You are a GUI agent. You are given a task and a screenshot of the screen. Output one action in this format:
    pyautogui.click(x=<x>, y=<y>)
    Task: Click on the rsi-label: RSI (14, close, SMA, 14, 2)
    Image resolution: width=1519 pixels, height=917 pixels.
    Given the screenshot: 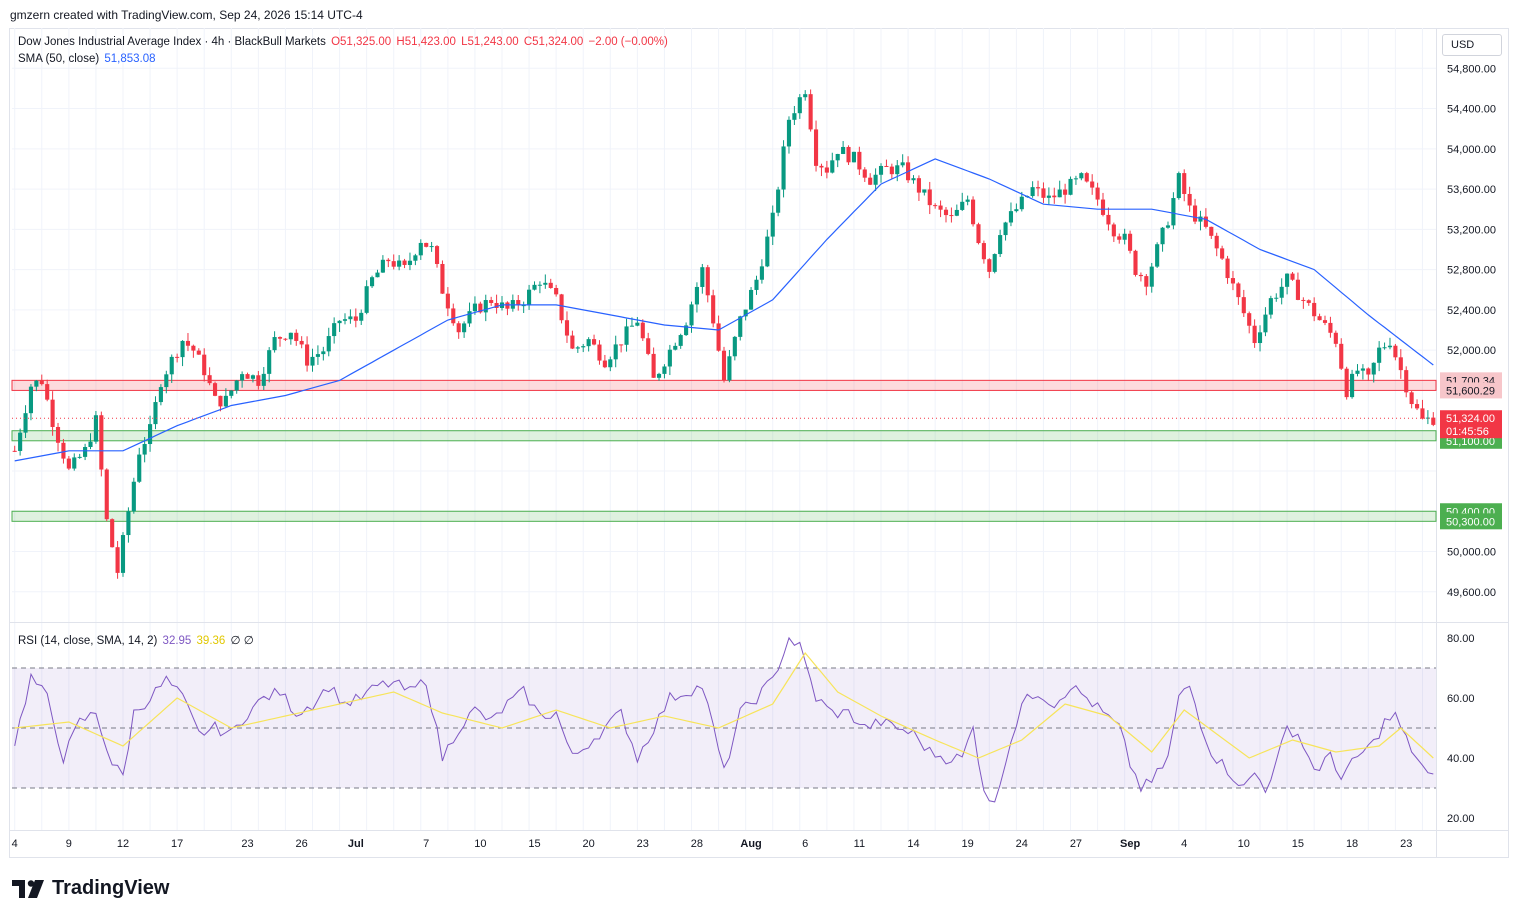 What is the action you would take?
    pyautogui.click(x=88, y=641)
    